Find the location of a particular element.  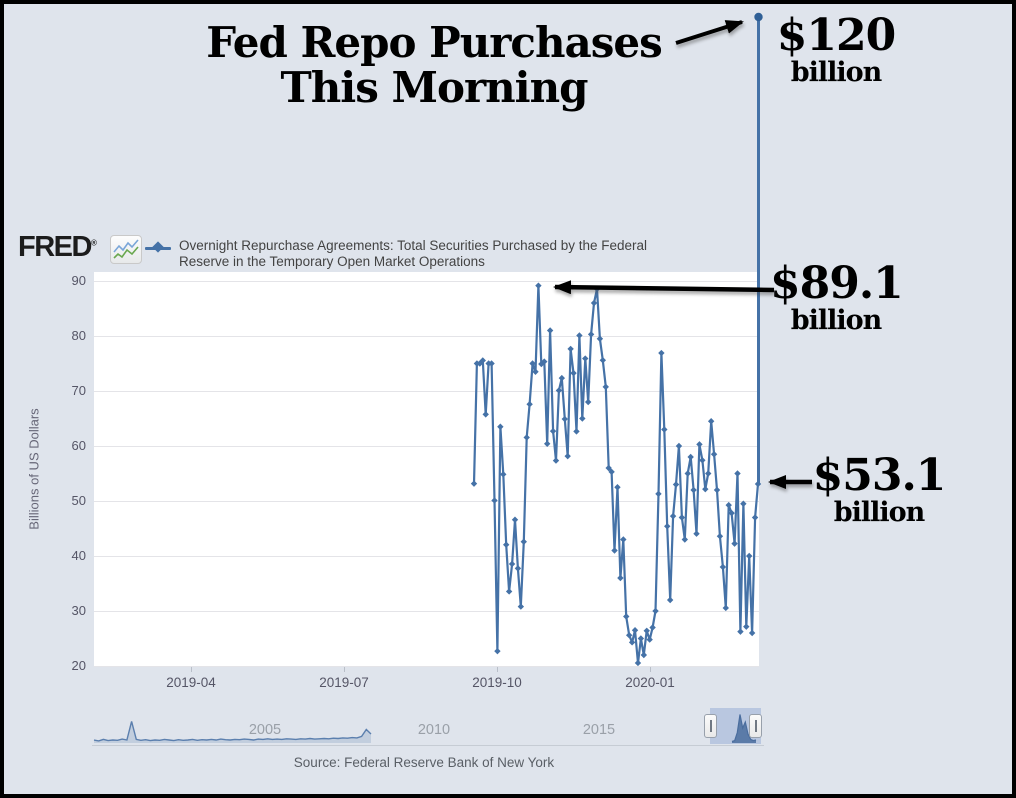

nav-year-2010: 2010 is located at coordinates (434, 730).